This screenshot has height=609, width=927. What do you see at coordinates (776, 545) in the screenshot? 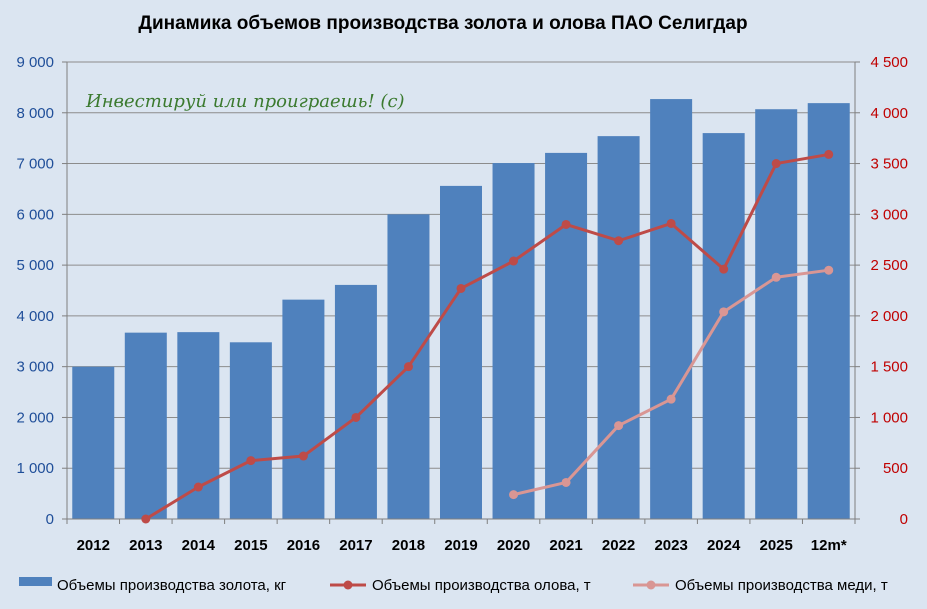
I see `x-tick-label: 2025` at bounding box center [776, 545].